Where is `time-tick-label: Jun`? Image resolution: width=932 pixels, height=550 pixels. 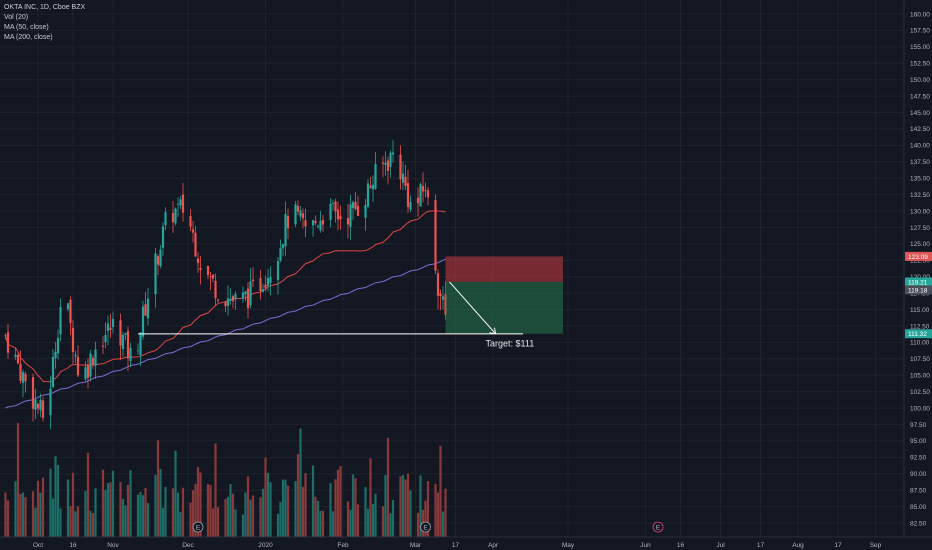 time-tick-label: Jun is located at coordinates (645, 545).